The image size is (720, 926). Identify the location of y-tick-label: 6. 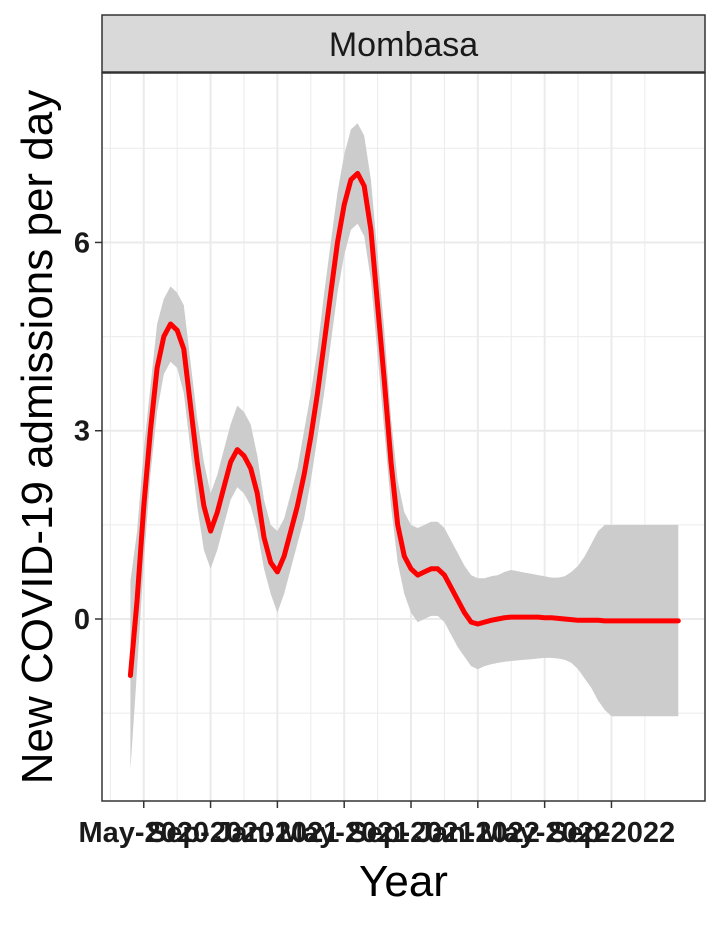
(82, 243).